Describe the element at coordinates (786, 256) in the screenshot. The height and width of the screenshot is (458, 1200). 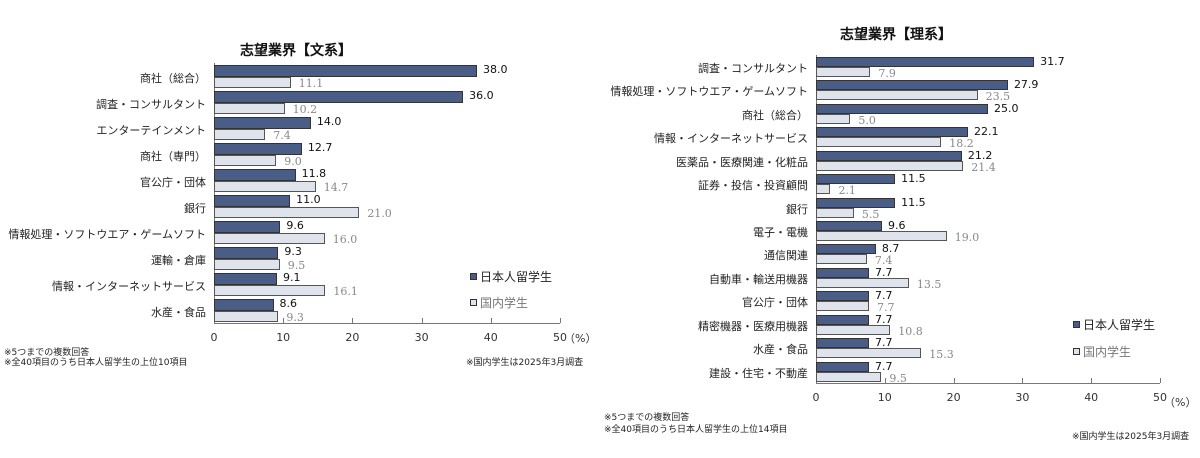
I see `category-label: 通信関連` at that location.